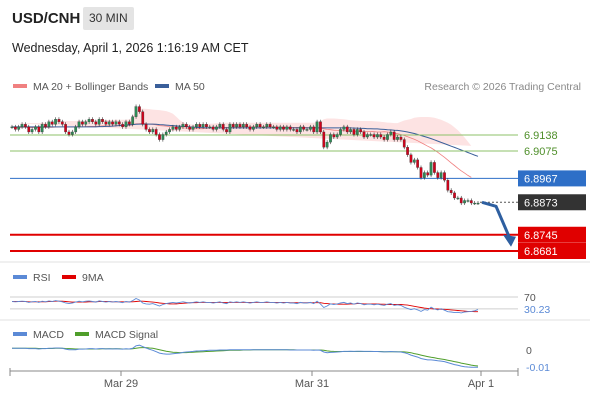 This screenshot has height=400, width=590. I want to click on price-level-current-tag, so click(552, 202).